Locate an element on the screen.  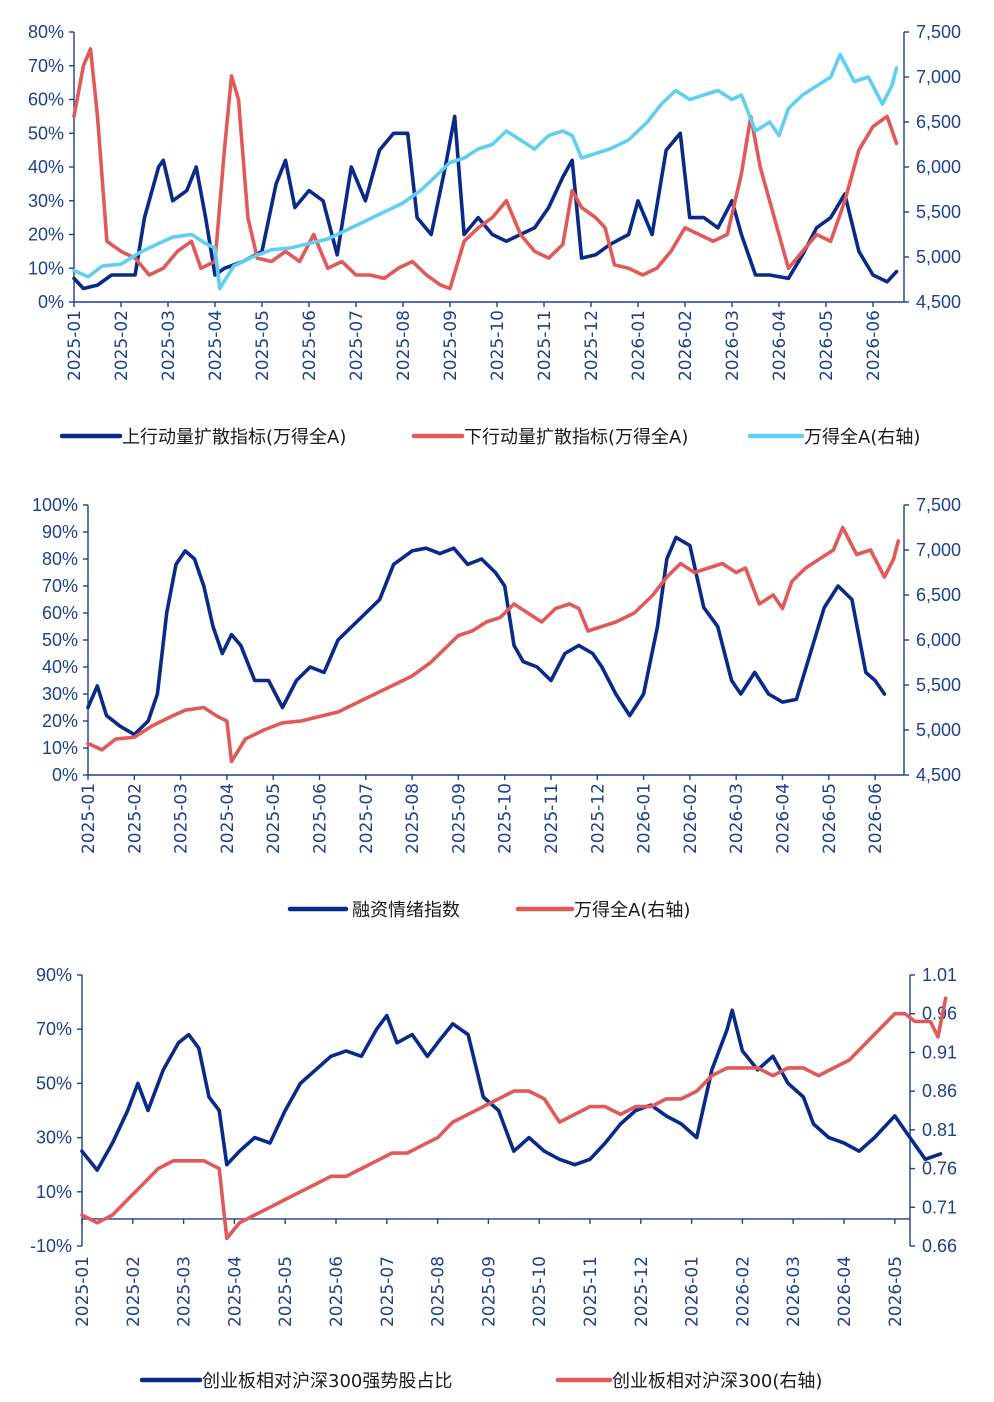
right-tick-label: 0.81 is located at coordinates (939, 1130).